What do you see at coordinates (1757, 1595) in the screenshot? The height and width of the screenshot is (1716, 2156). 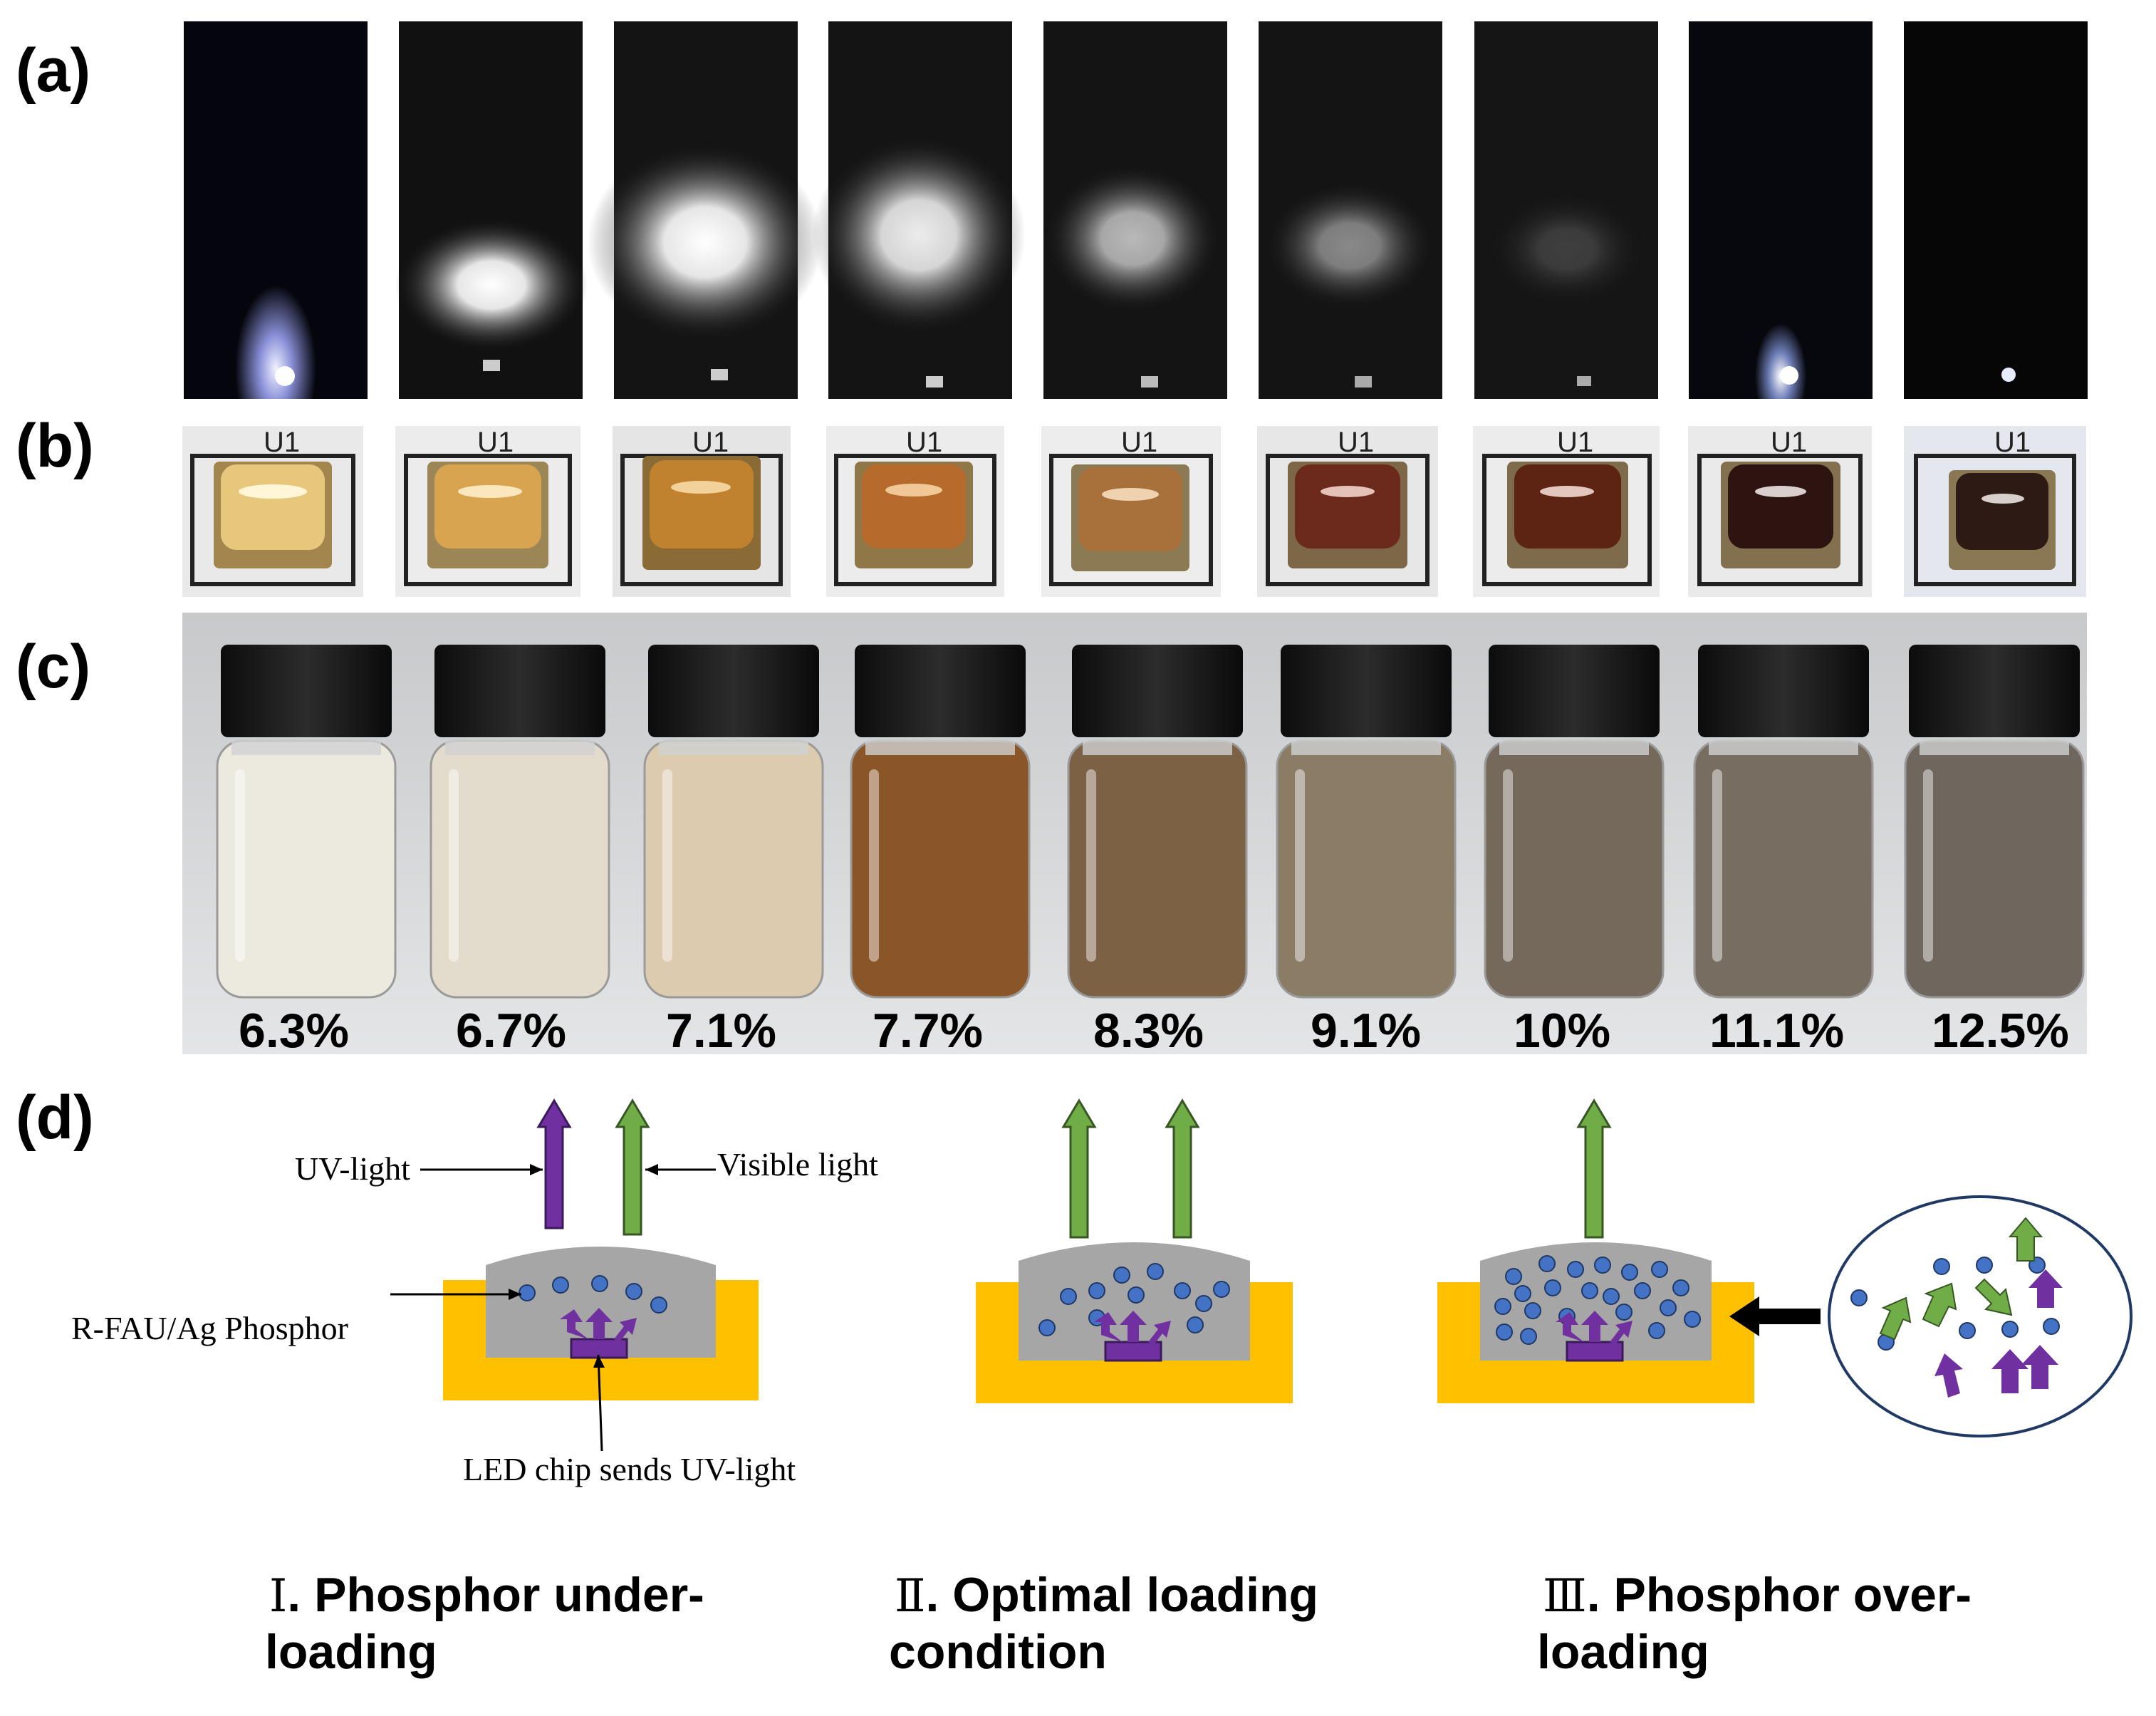 I see `caption-3-line1: Ⅲ. Phosphor over-` at bounding box center [1757, 1595].